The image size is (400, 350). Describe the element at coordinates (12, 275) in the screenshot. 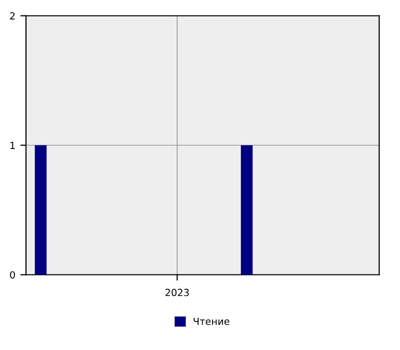

I see `y-tick-label: 0` at that location.